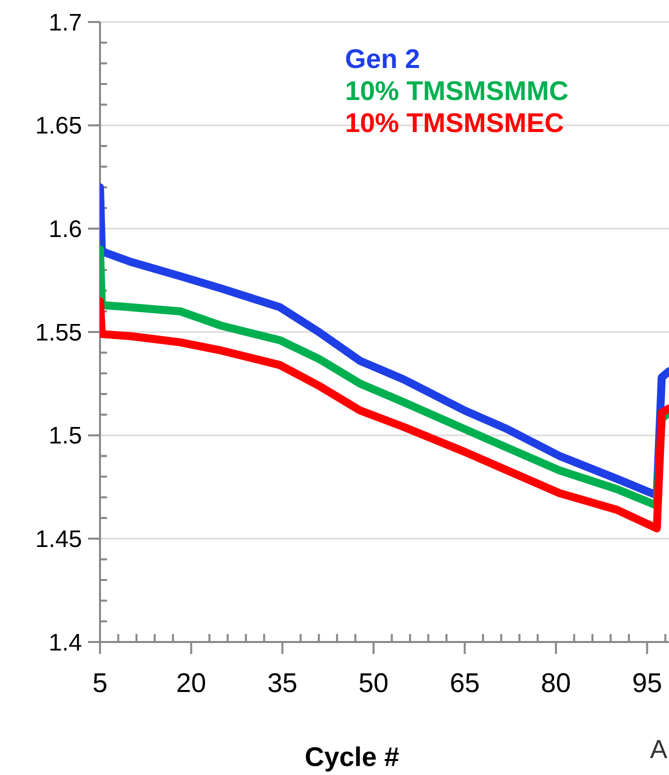  What do you see at coordinates (58, 332) in the screenshot?
I see `y-tick-label: 1.55` at bounding box center [58, 332].